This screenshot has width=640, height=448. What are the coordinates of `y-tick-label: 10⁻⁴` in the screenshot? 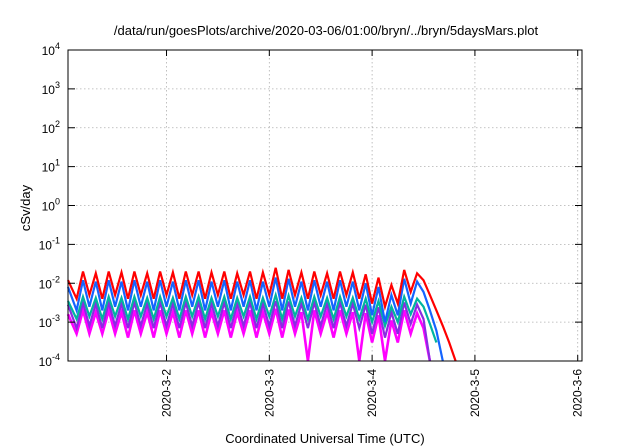 It's located at (49, 360).